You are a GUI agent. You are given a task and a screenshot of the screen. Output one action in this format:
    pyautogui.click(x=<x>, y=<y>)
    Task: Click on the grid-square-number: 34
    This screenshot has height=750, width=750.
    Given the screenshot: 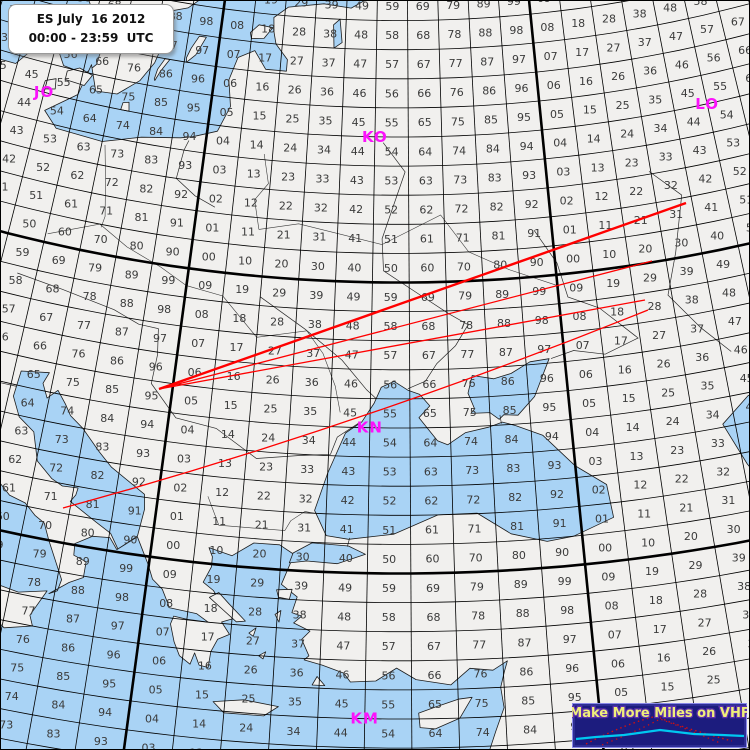 What is the action you would take?
    pyautogui.click(x=294, y=731)
    